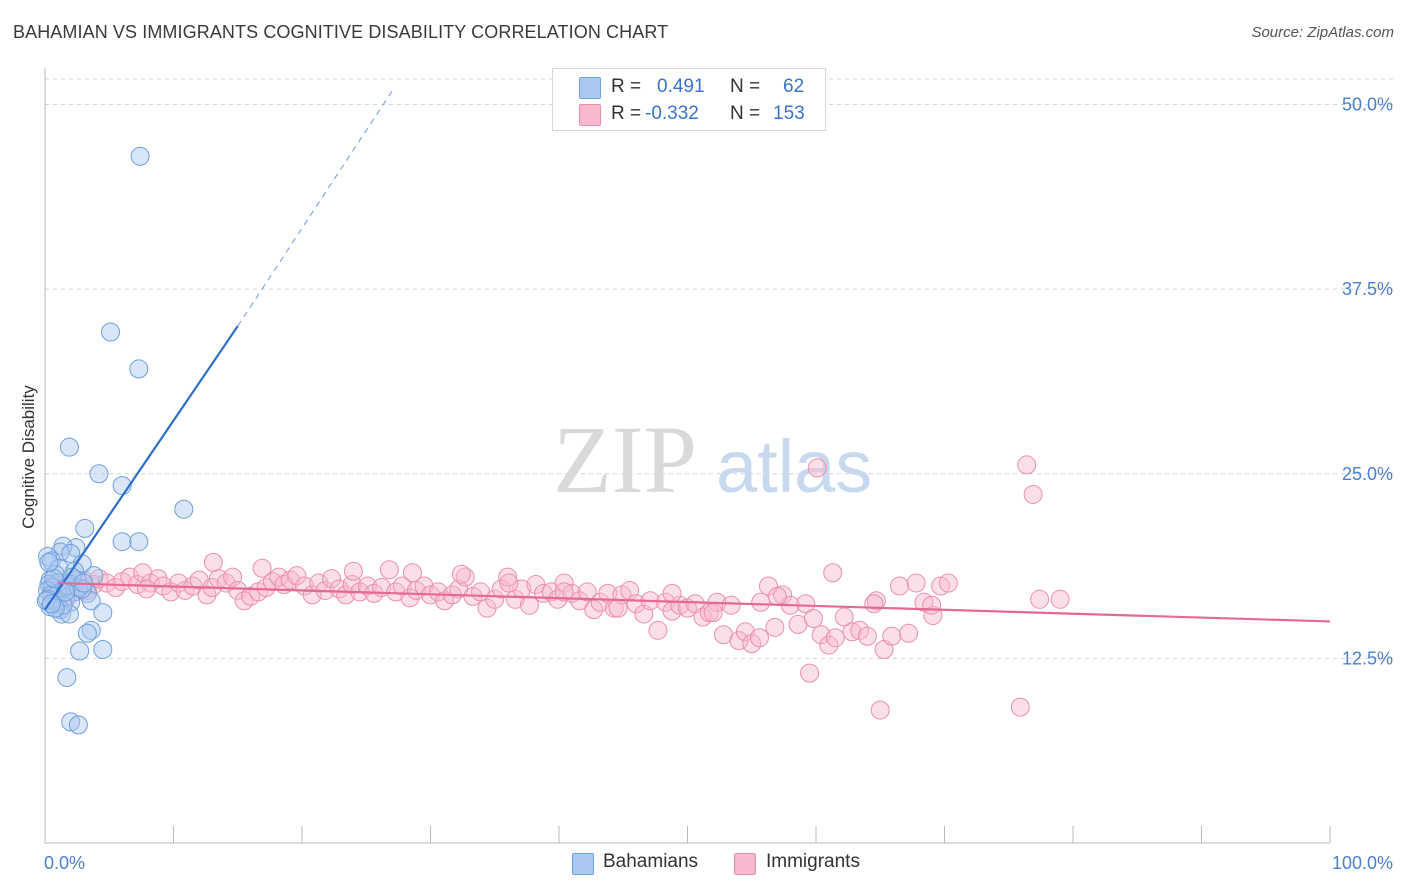 This screenshot has height=892, width=1406. What do you see at coordinates (718, 863) in the screenshot?
I see `x-tick-labels: 0.0% 100.0%` at bounding box center [718, 863].